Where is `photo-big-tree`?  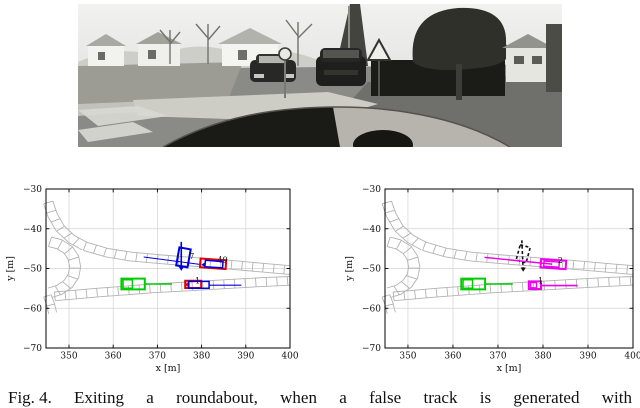
photo-big-tree is located at coordinates (460, 53).